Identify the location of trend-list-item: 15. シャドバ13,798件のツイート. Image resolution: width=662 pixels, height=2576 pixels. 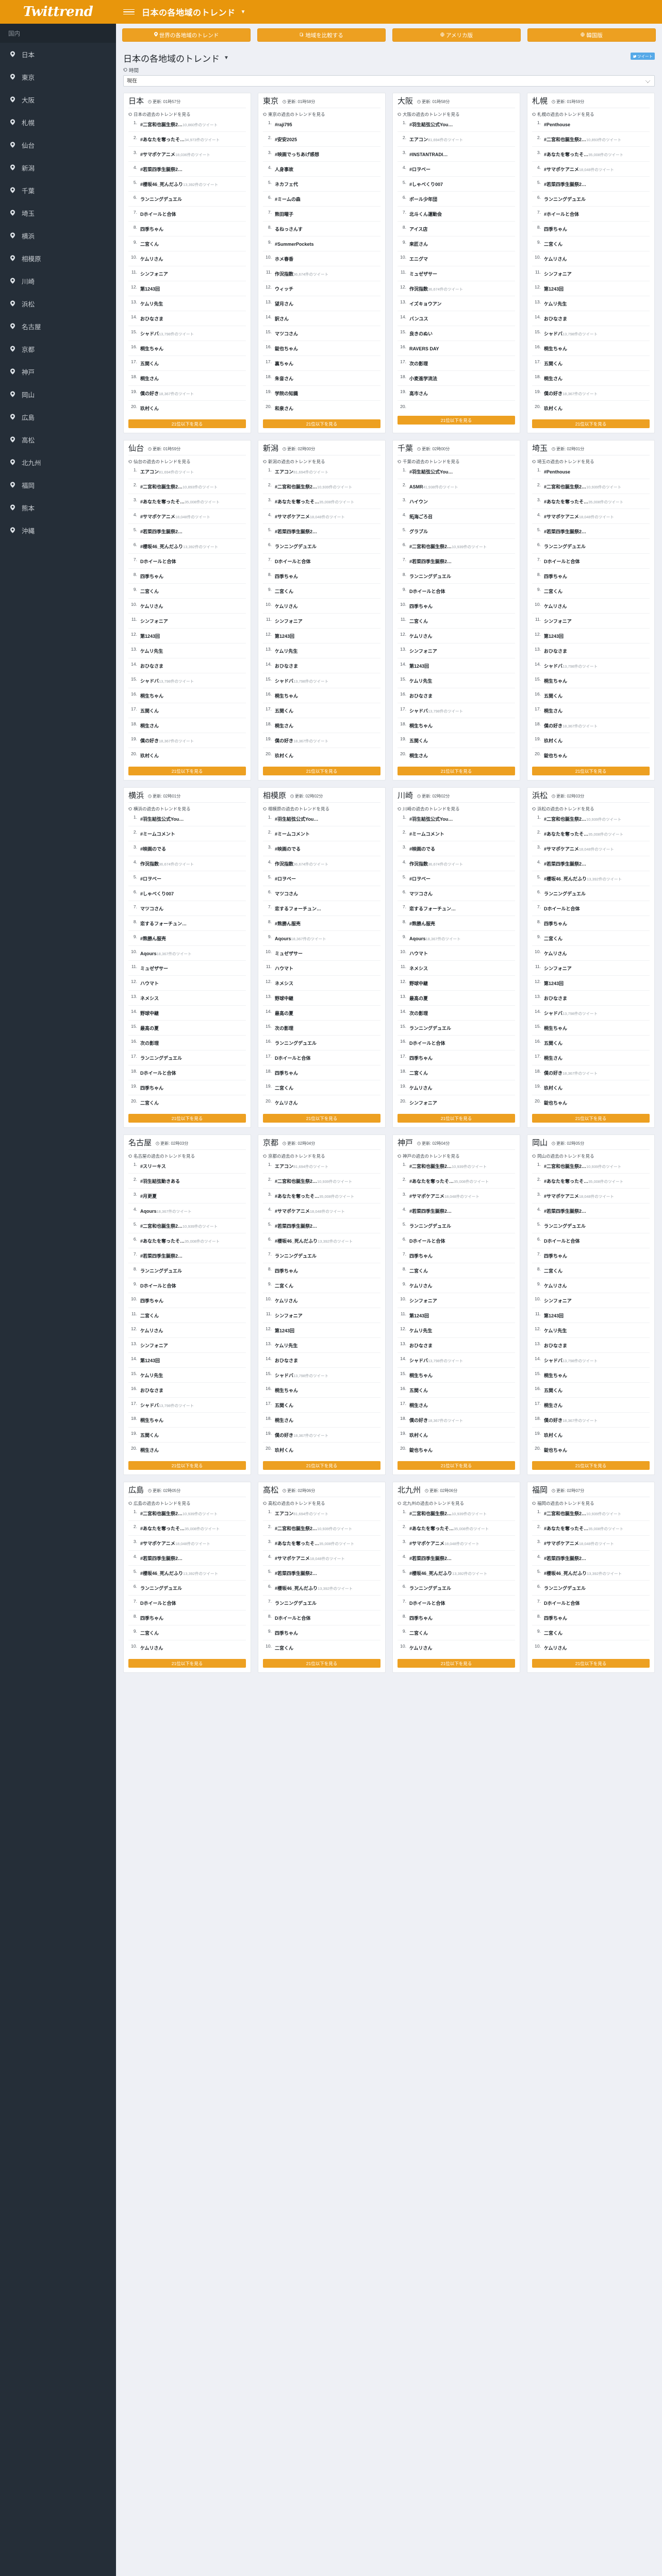
(322, 680).